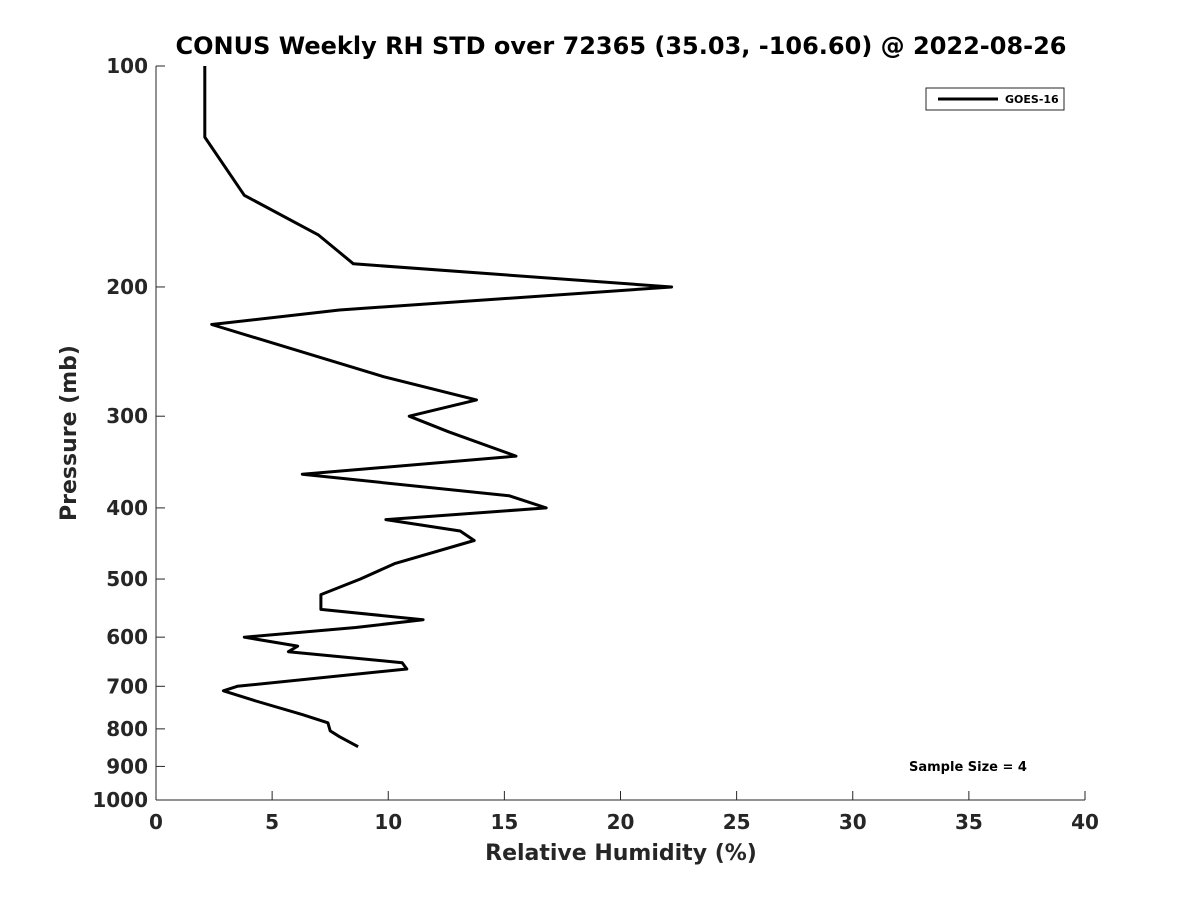  What do you see at coordinates (127, 579) in the screenshot?
I see `y-tick-label-4: 500` at bounding box center [127, 579].